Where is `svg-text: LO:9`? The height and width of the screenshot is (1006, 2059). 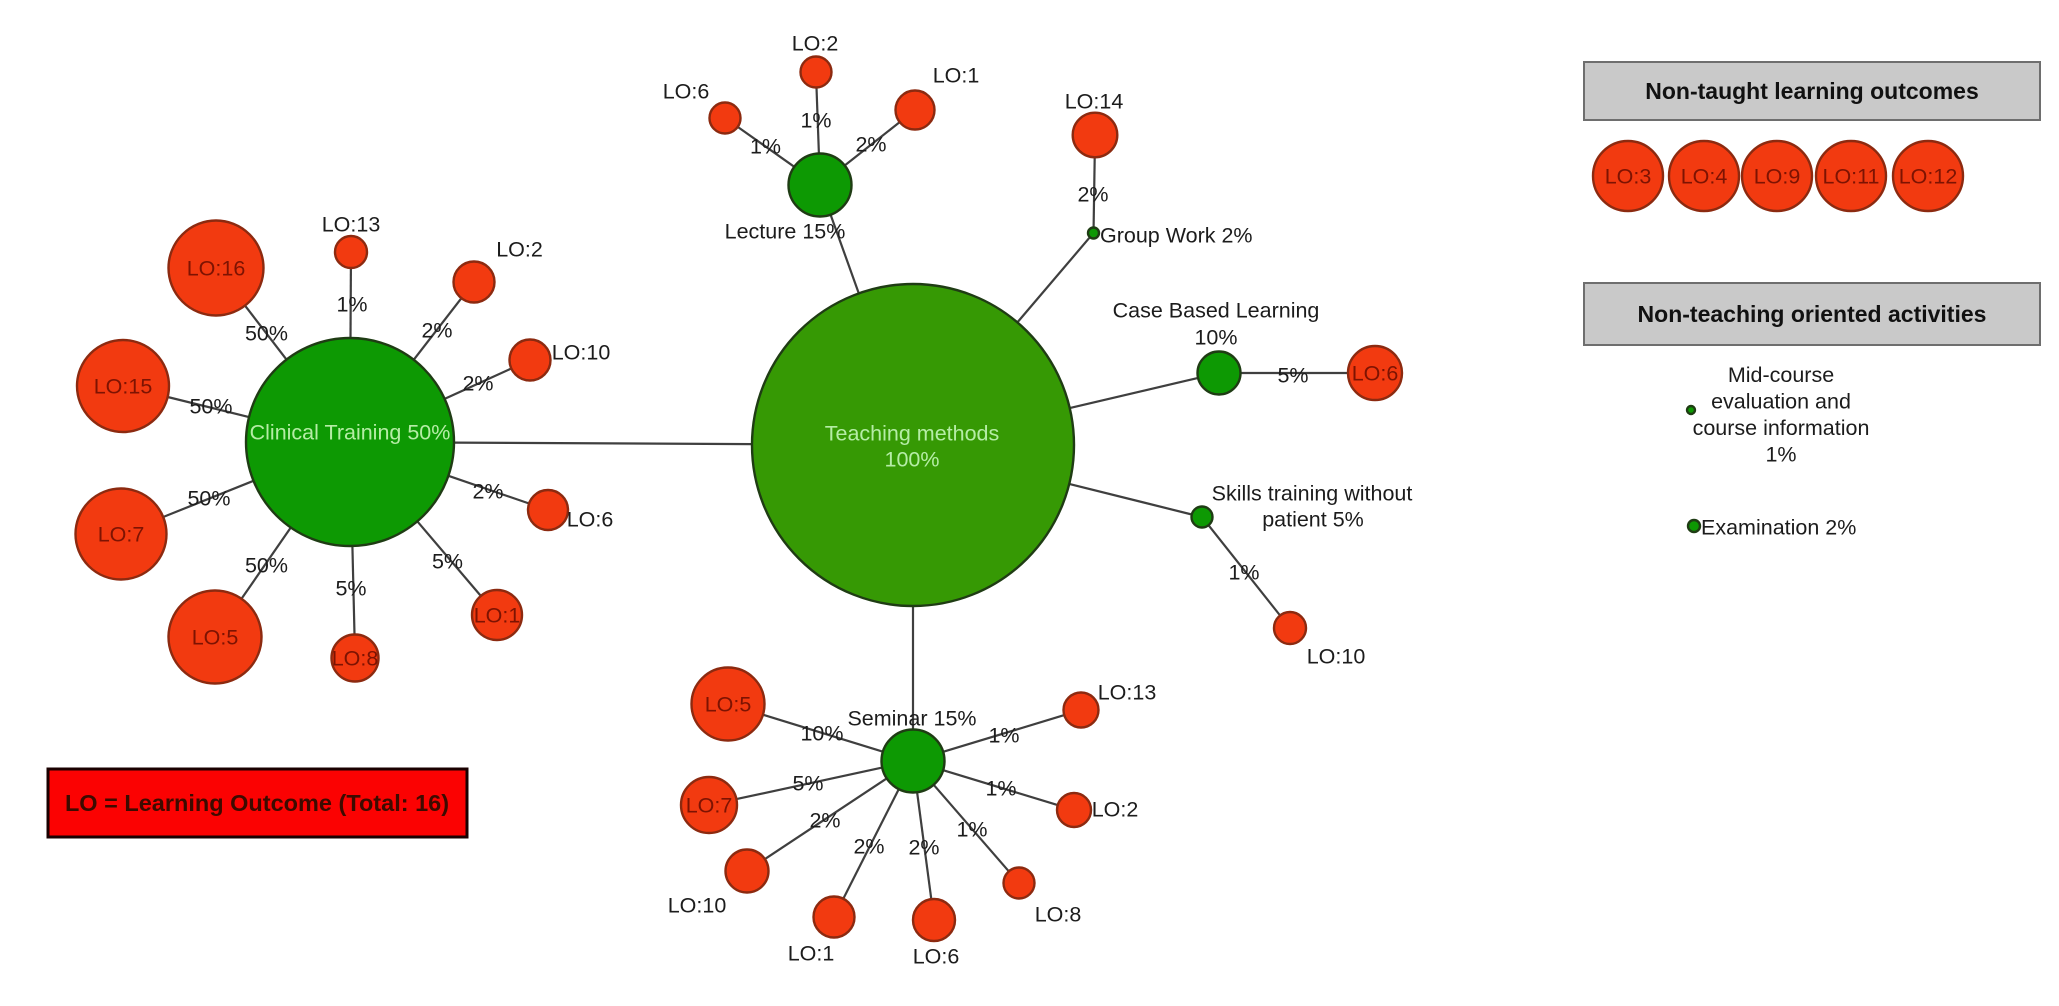
svg-text: LO:9 is located at coordinates (1777, 177).